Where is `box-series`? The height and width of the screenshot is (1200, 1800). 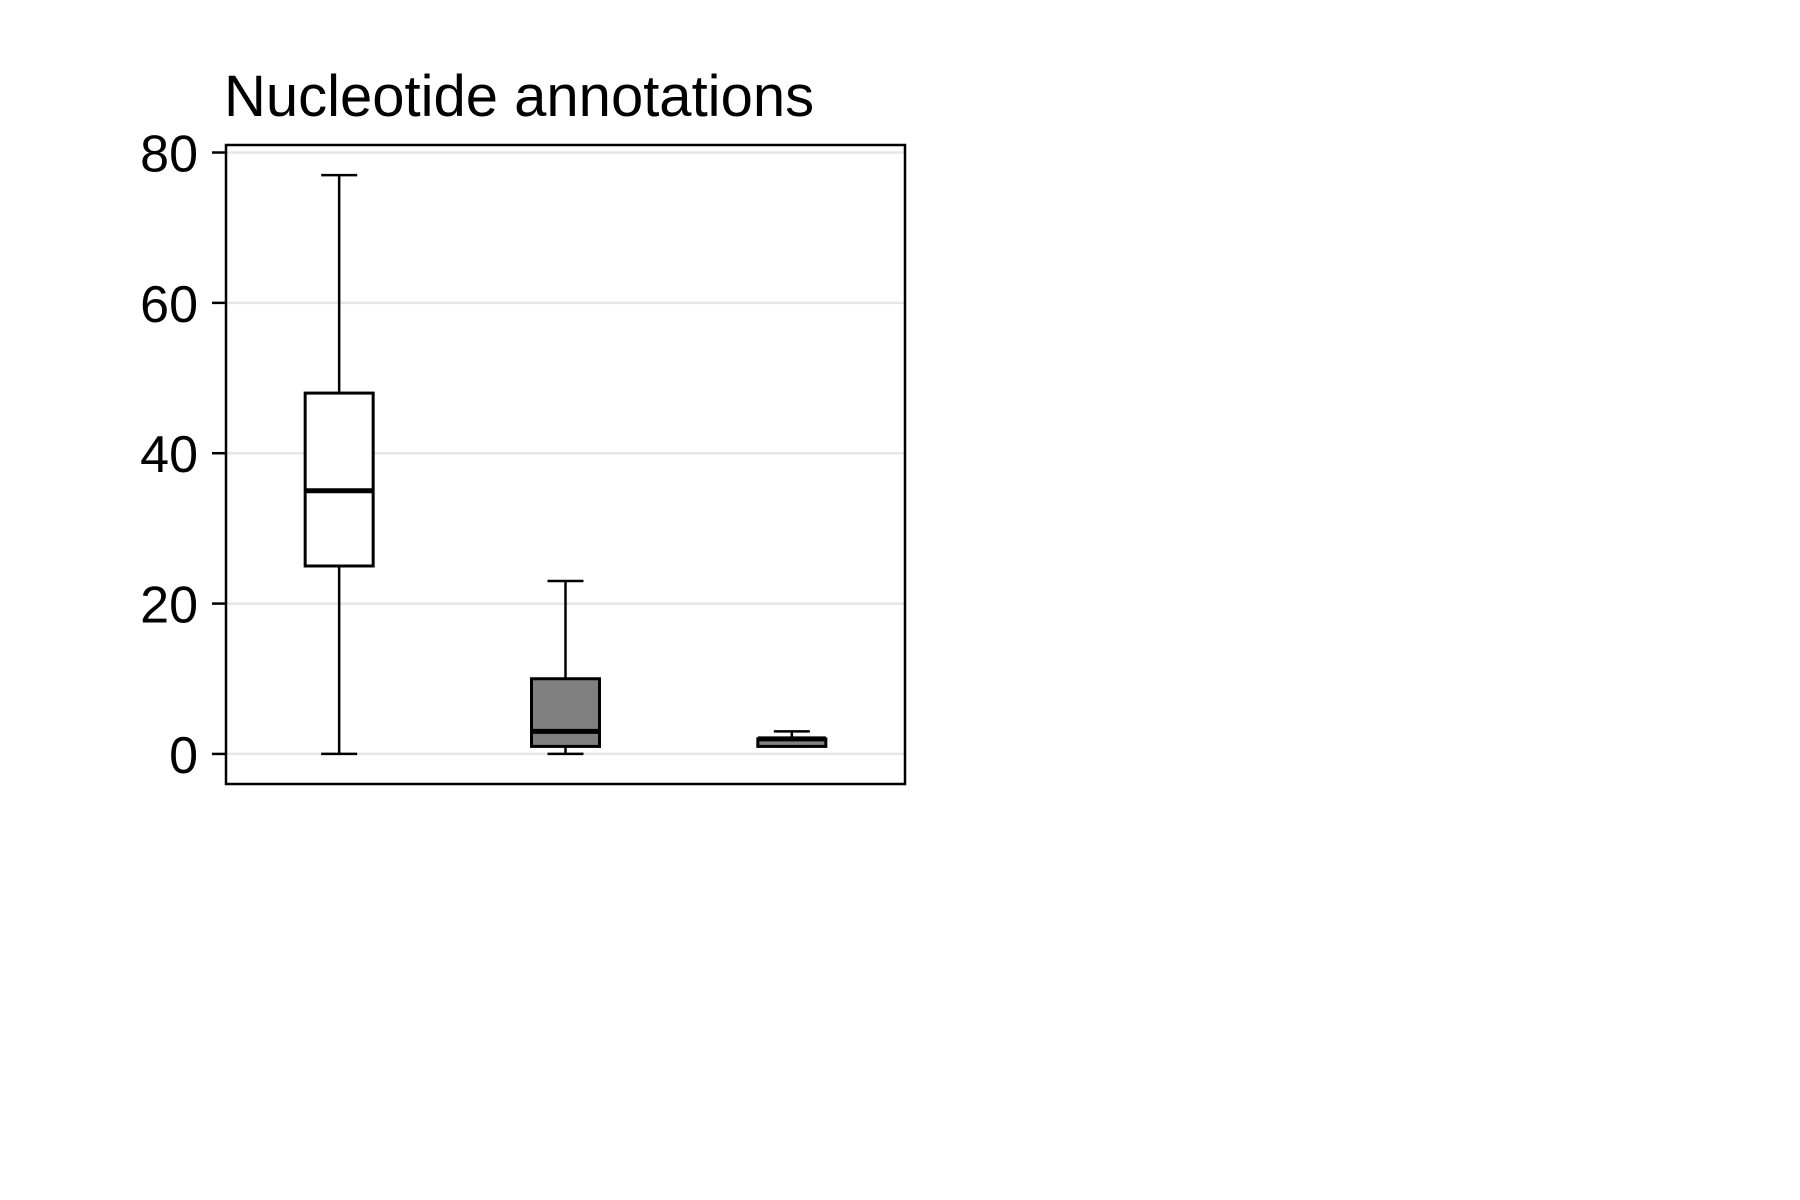 box-series is located at coordinates (565, 464).